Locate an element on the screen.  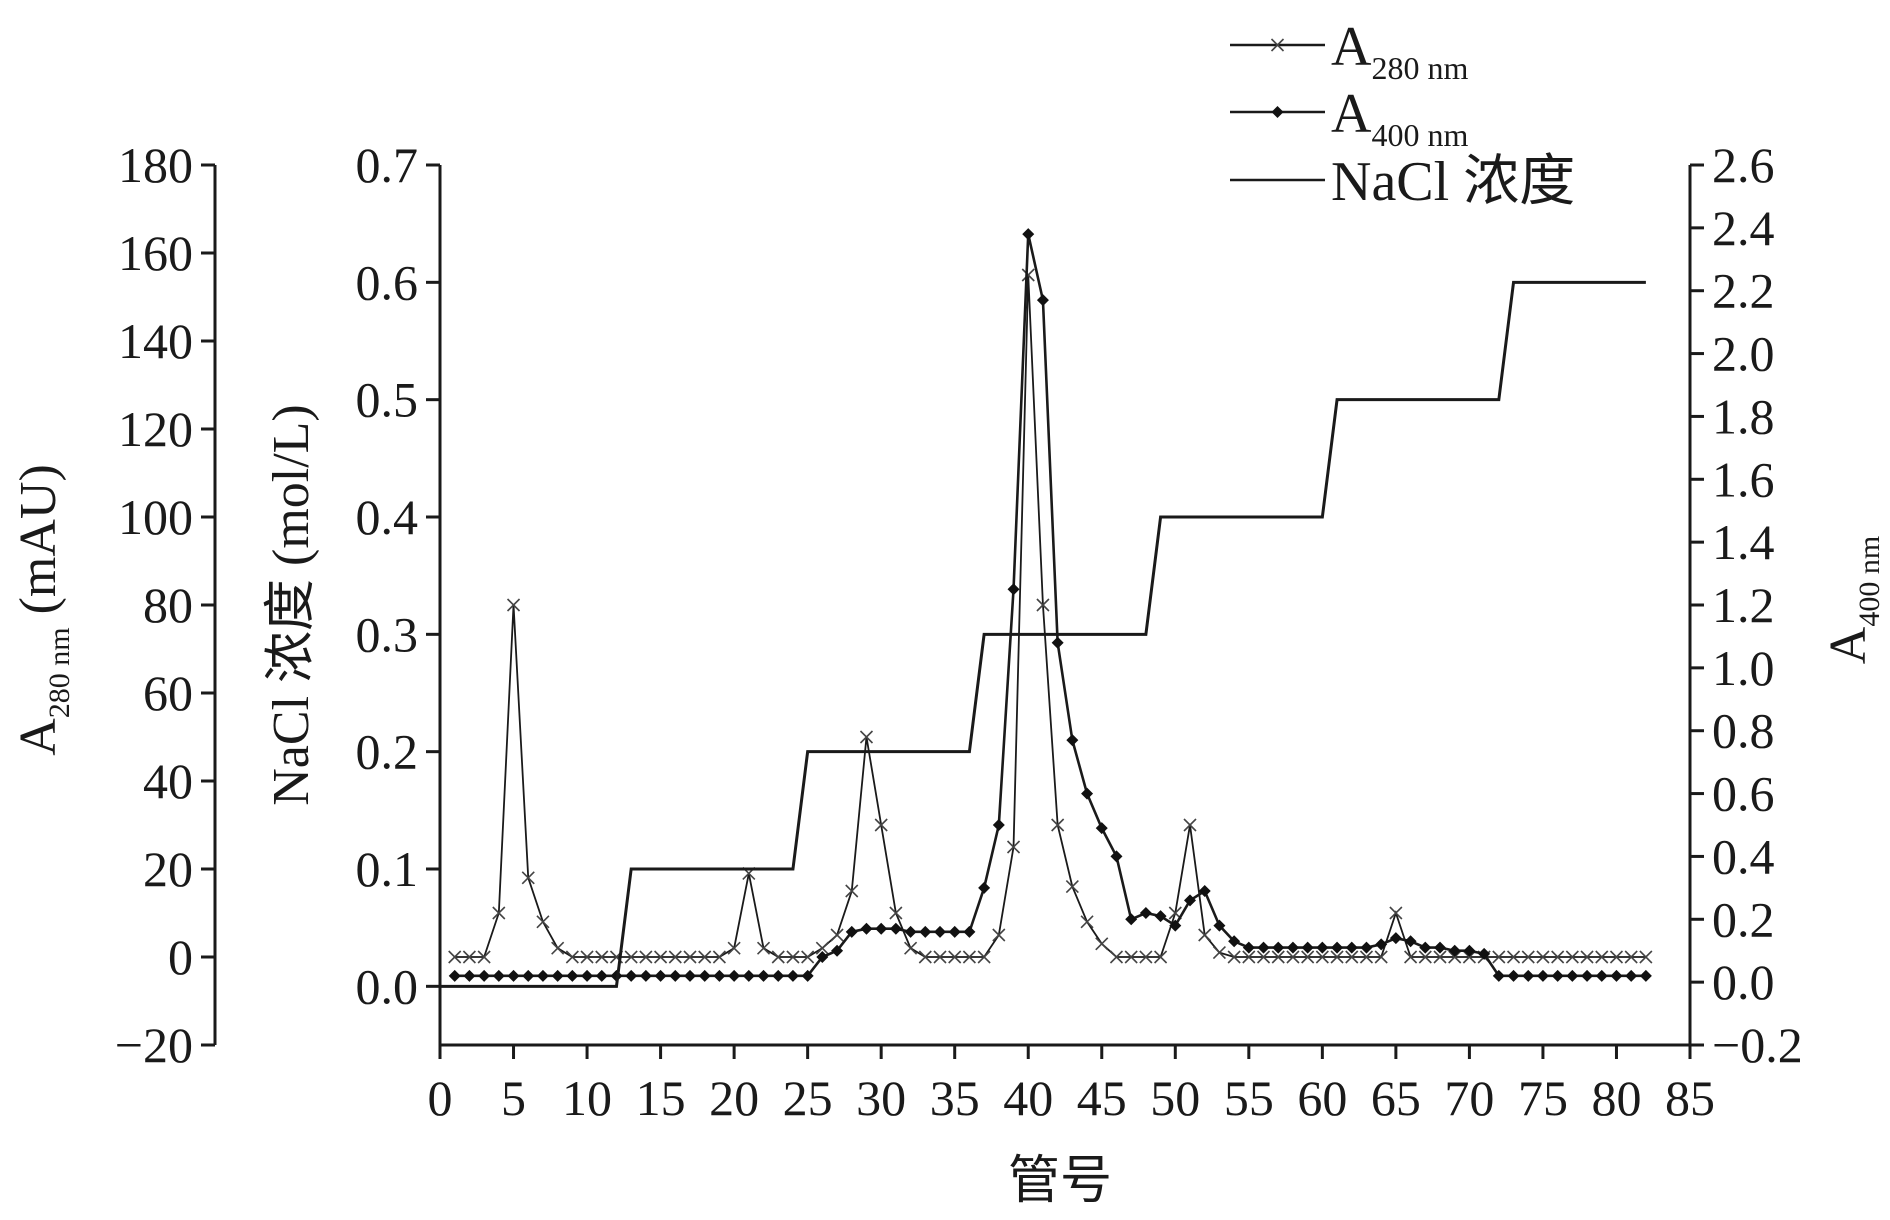
x-tick-label: 15 is located at coordinates (661, 1098).